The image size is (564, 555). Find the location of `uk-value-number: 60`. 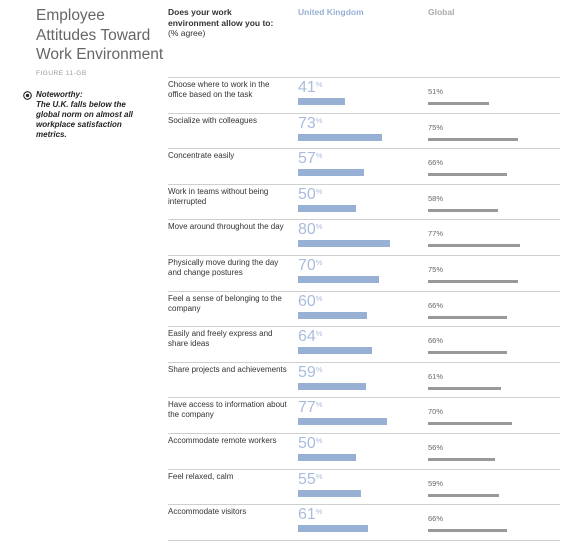

uk-value-number: 60 is located at coordinates (307, 301).